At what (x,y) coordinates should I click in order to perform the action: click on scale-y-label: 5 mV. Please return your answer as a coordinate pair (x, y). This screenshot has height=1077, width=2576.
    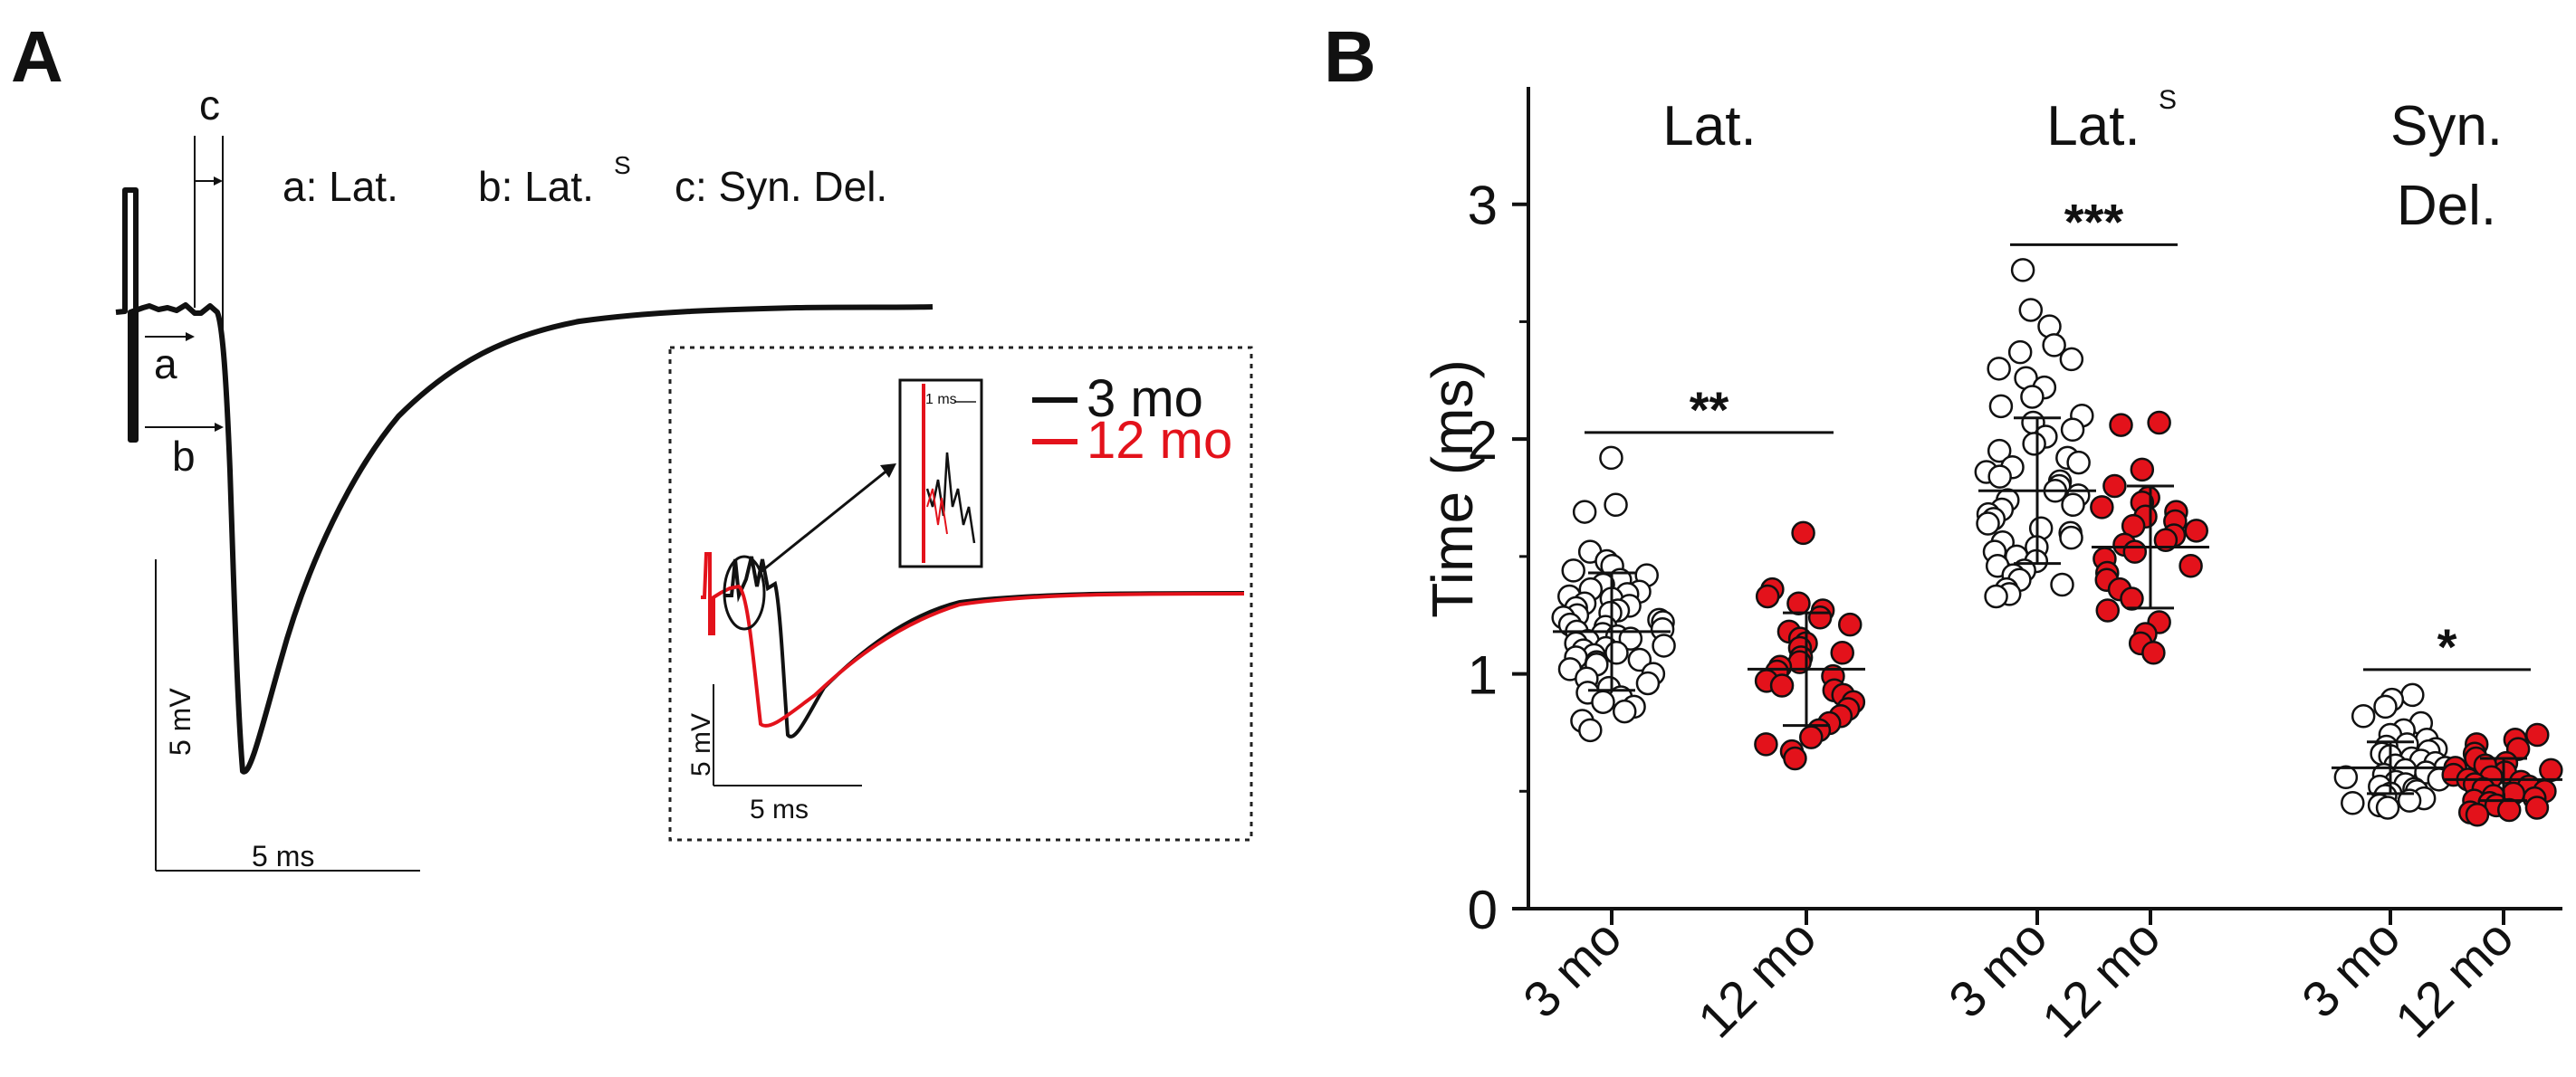
    Looking at the image, I should click on (180, 722).